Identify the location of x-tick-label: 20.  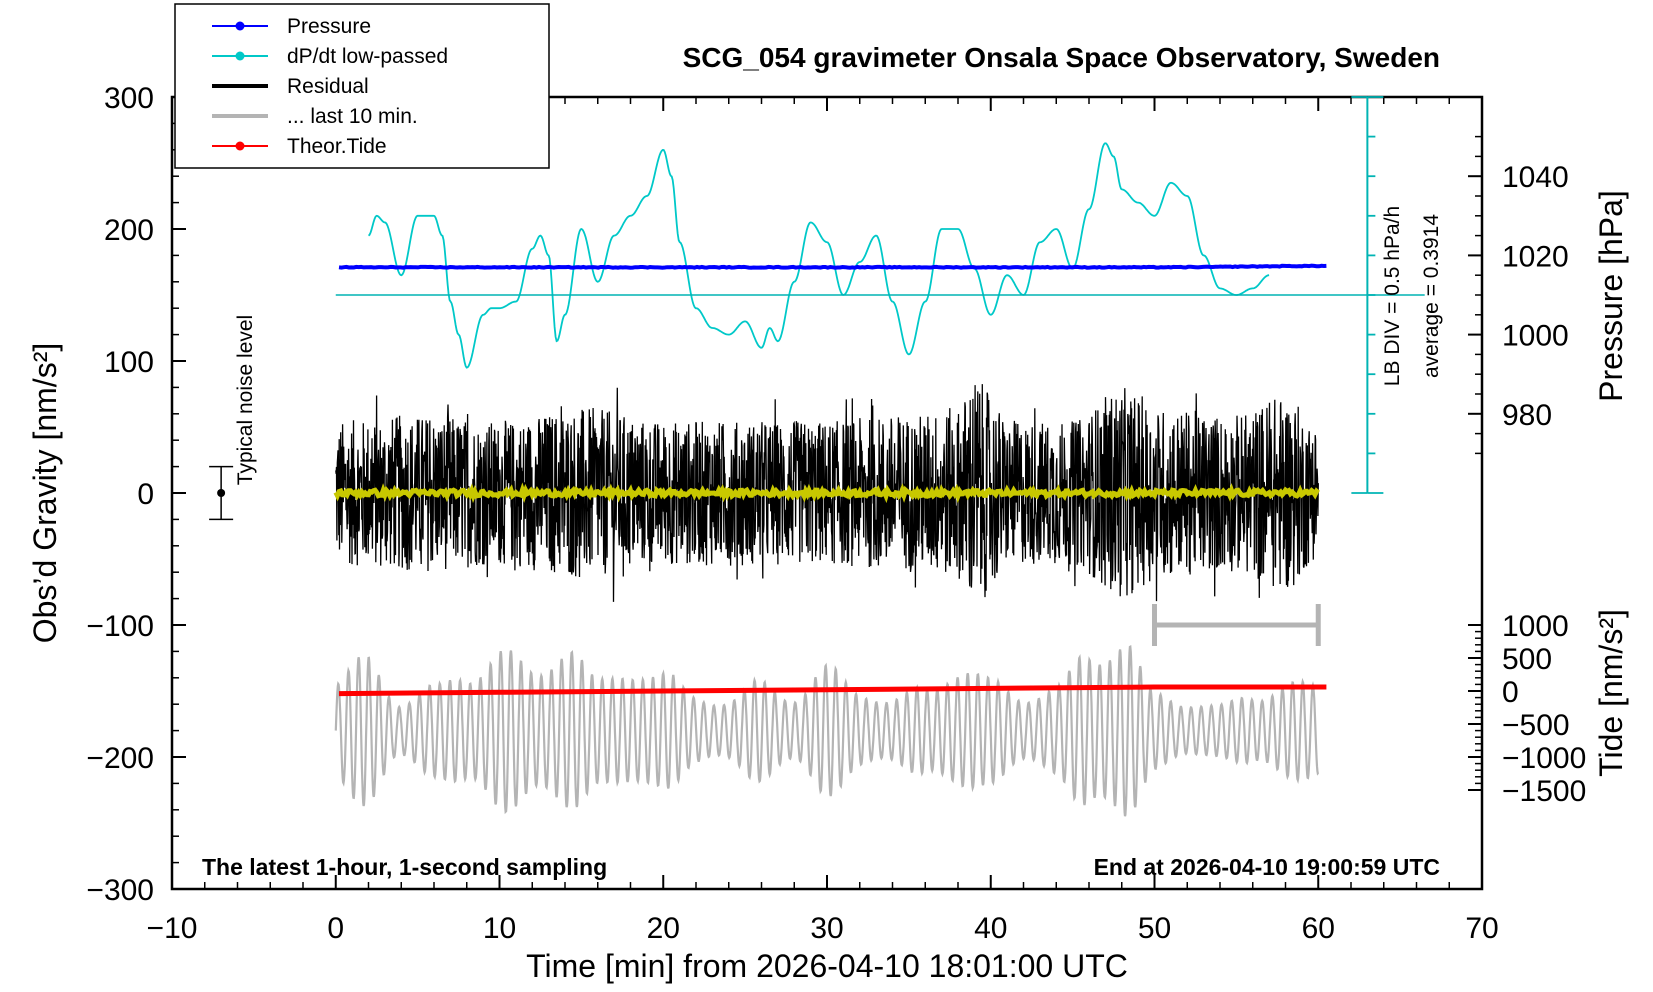
(663, 928).